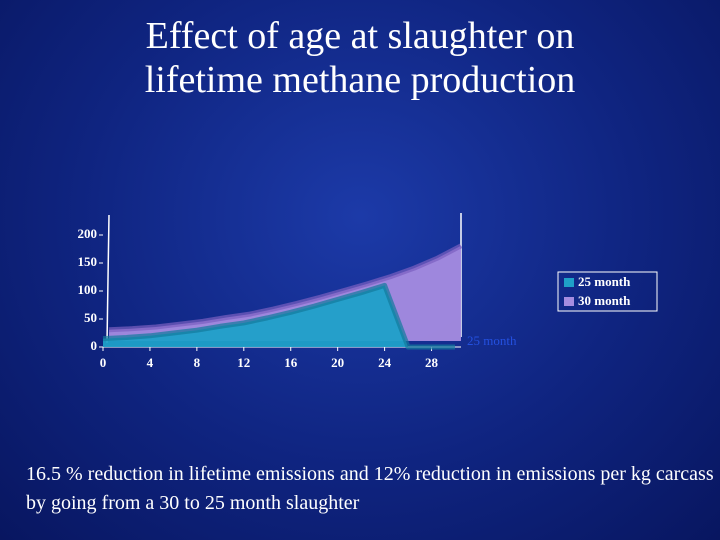 Image resolution: width=720 pixels, height=540 pixels. What do you see at coordinates (607, 291) in the screenshot?
I see `legend-box` at bounding box center [607, 291].